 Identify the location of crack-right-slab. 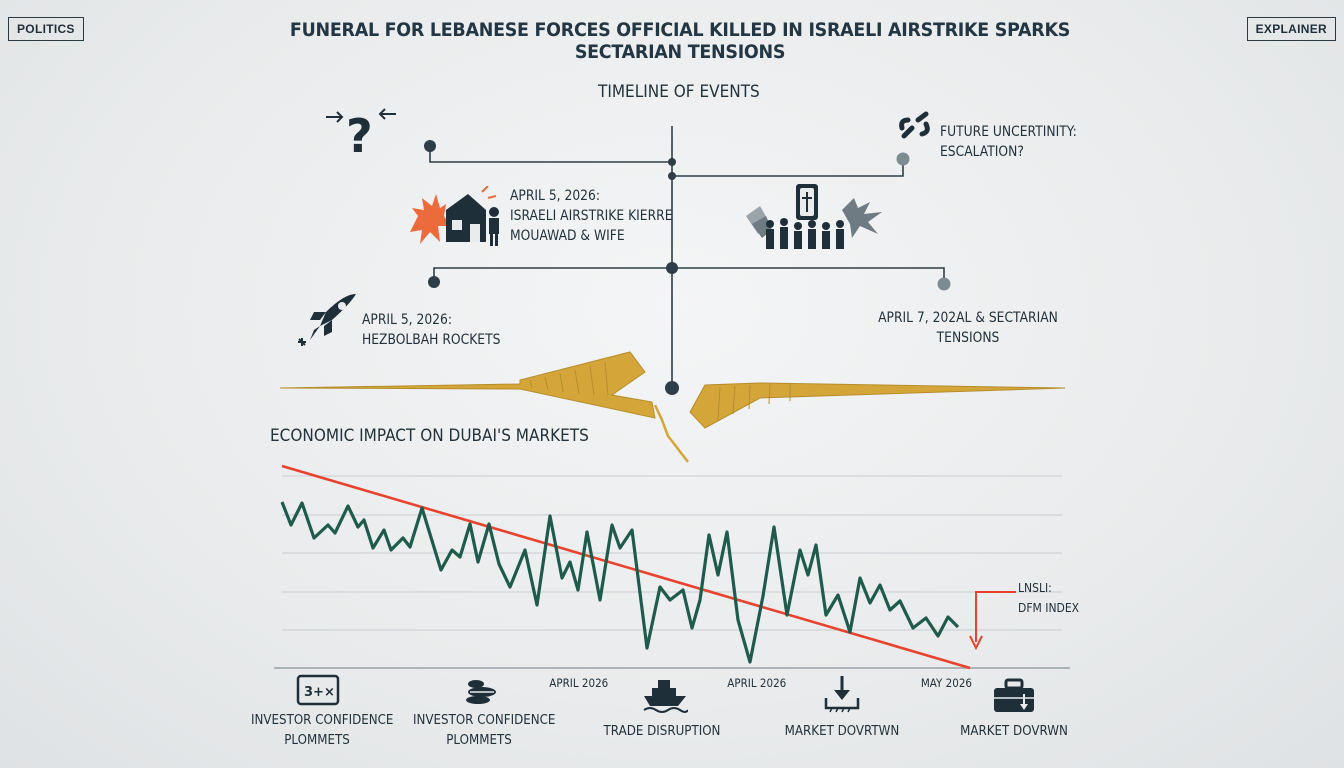
(877, 405).